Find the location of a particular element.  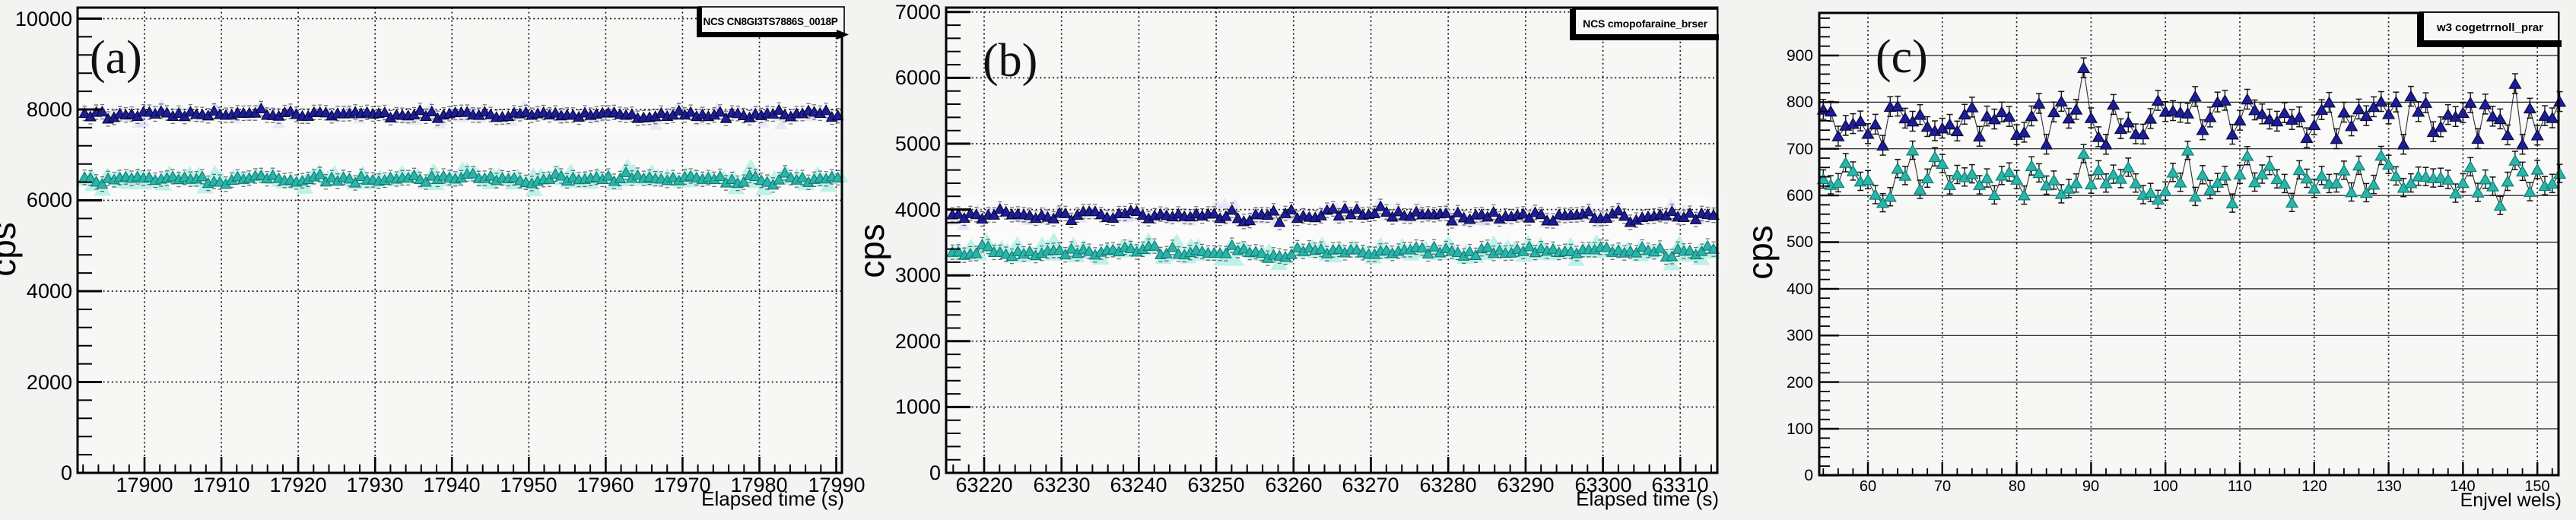

svg-text: 140 is located at coordinates (2462, 486).